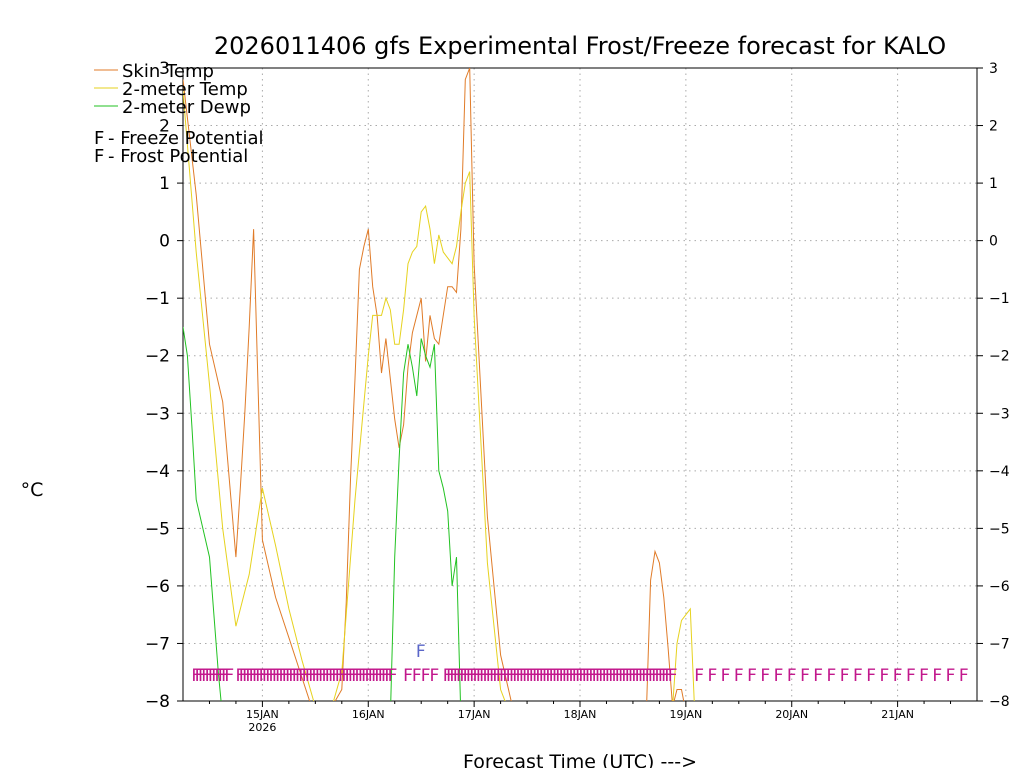 This screenshot has height=768, width=1024. Describe the element at coordinates (157, 644) in the screenshot. I see `y-tick-label: −7` at that location.